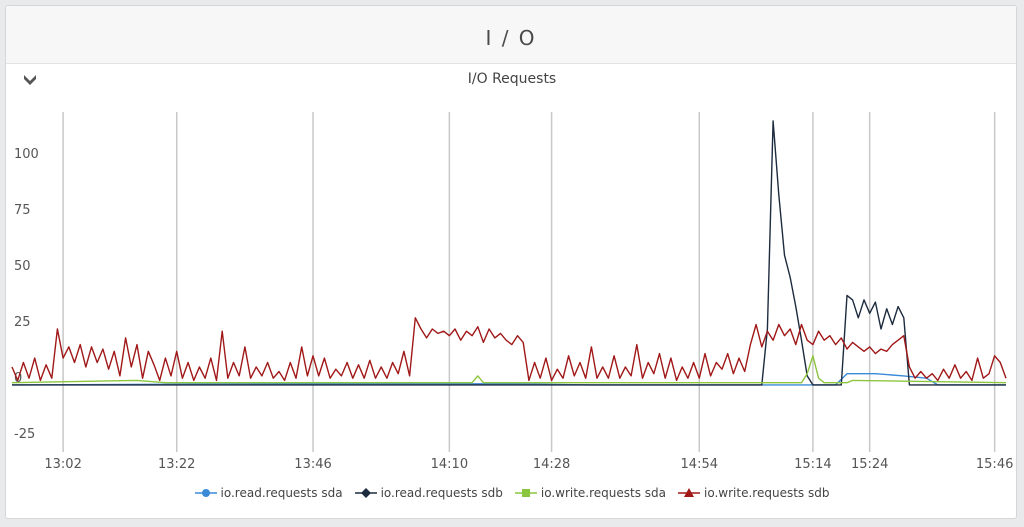  I want to click on y-tick-label: 75, so click(22, 210).